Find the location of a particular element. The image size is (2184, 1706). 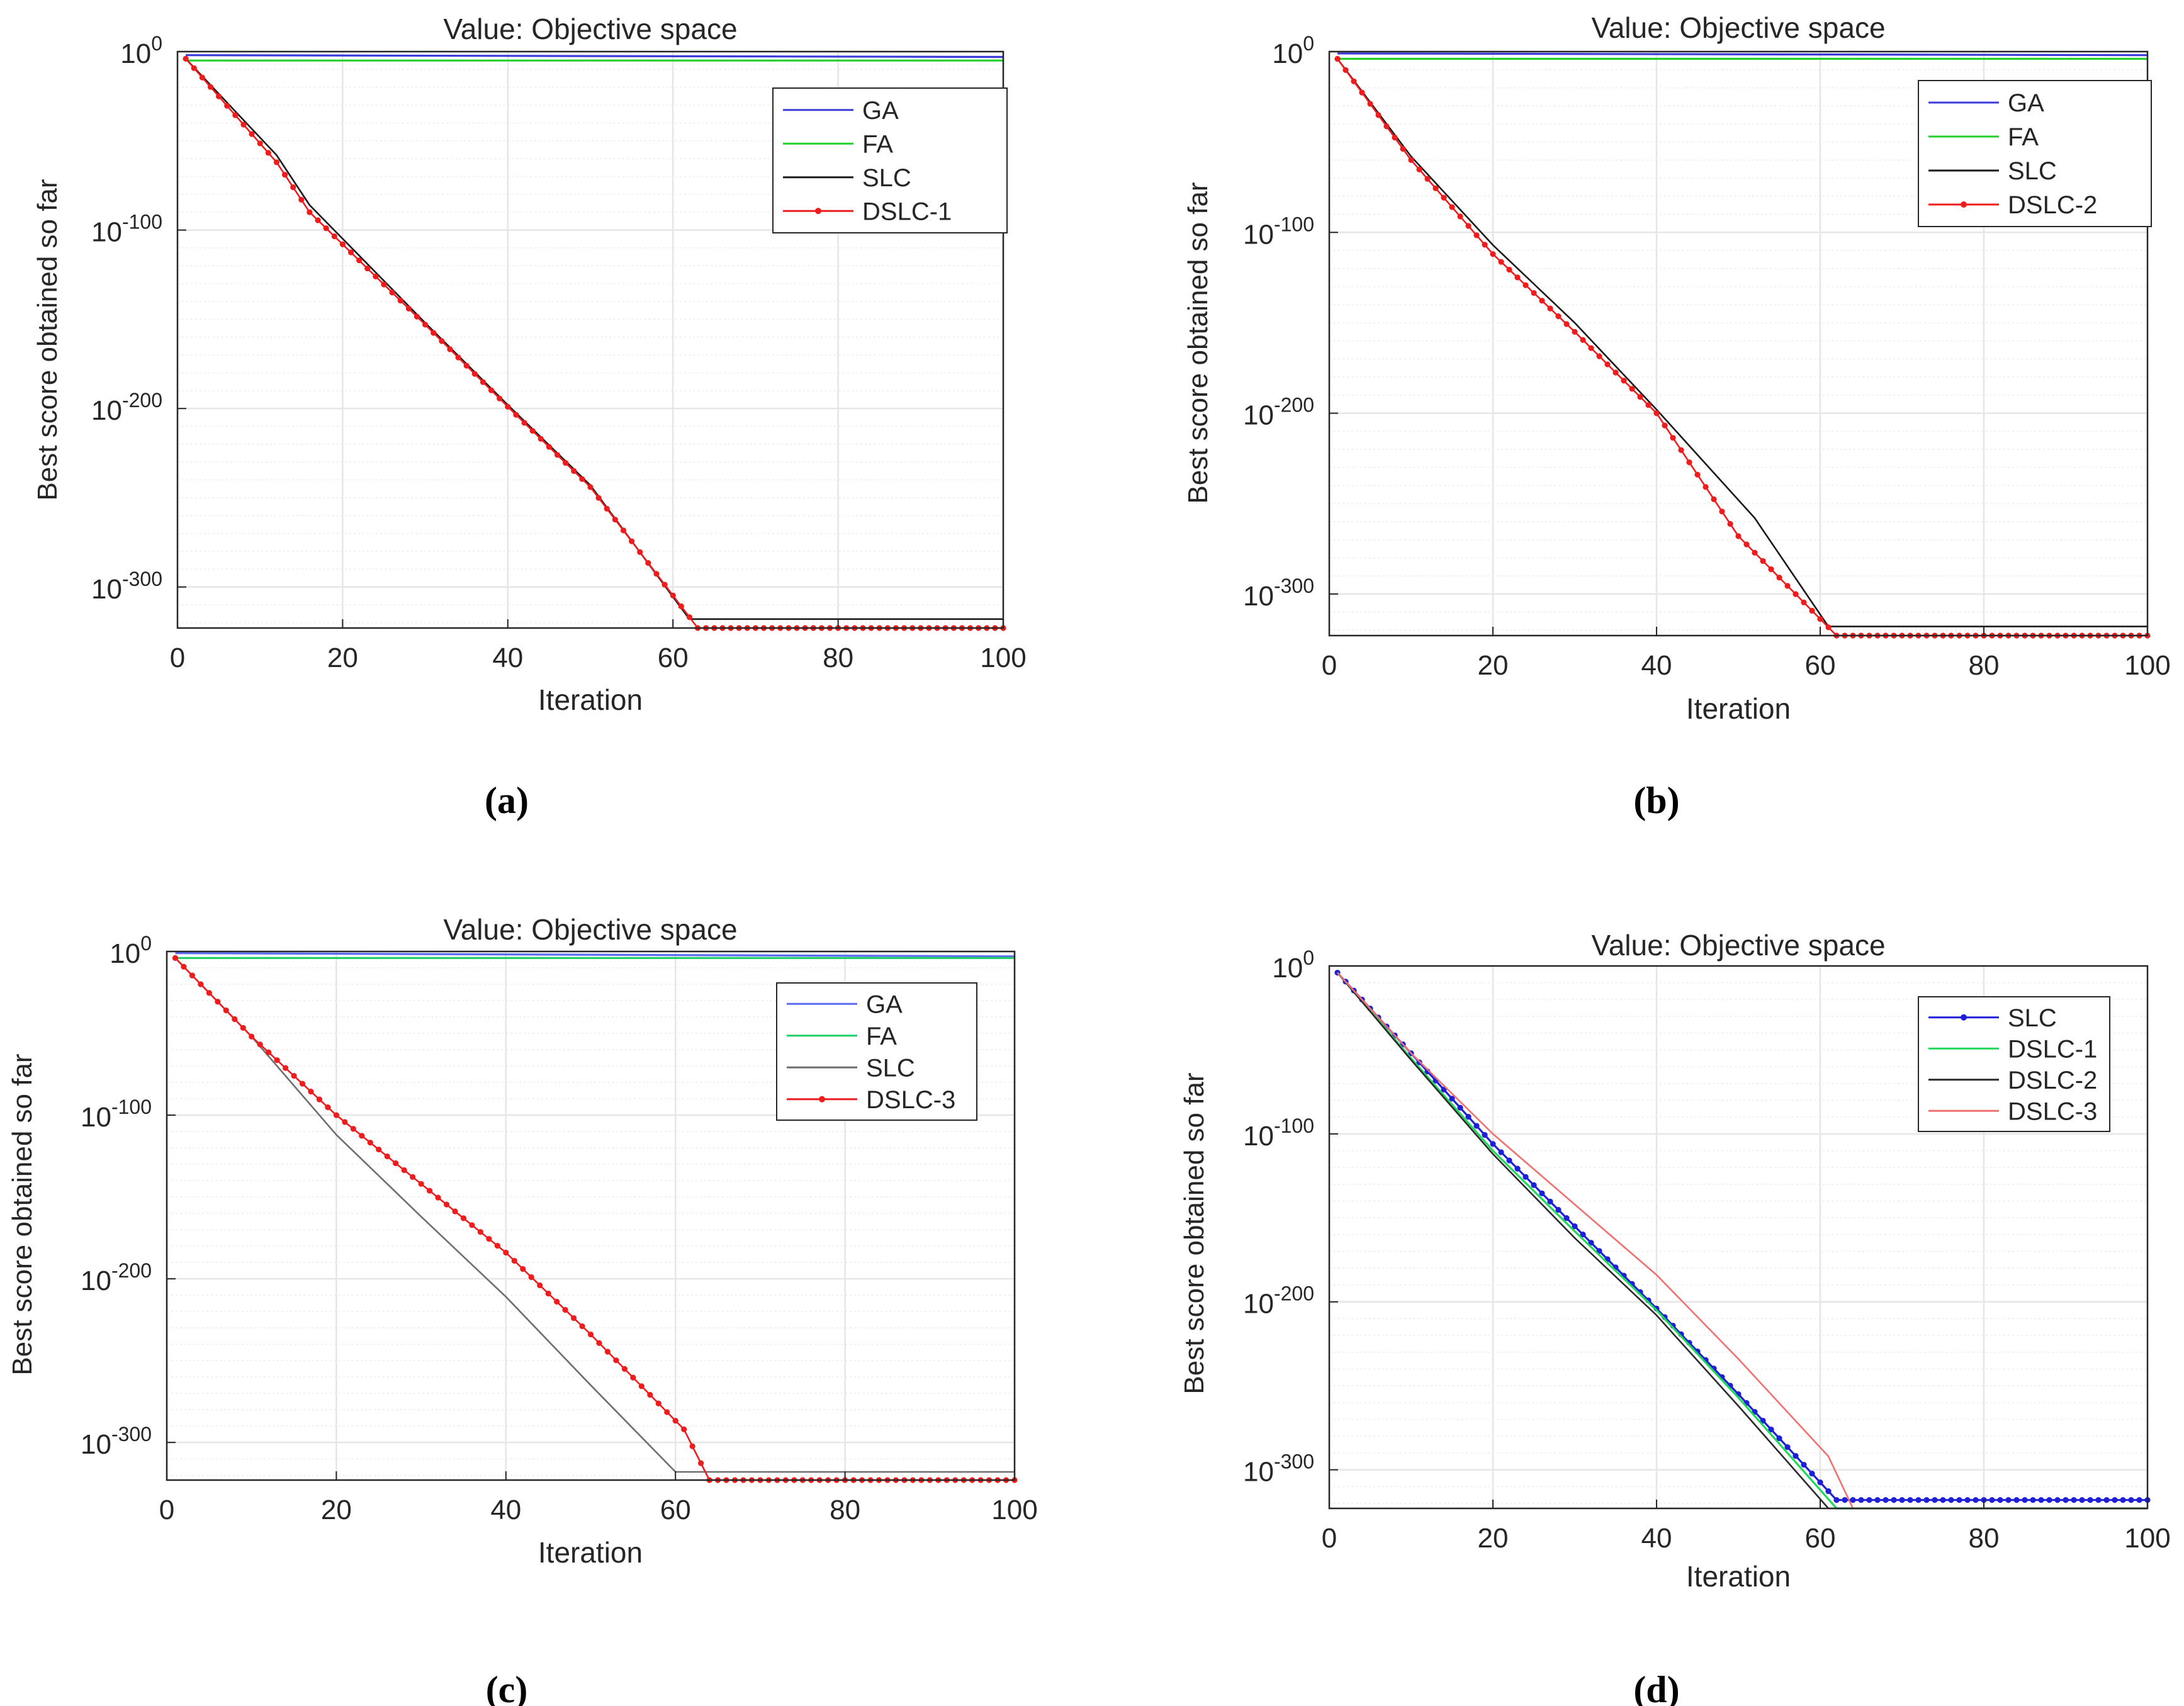

panel-caption: (a) is located at coordinates (507, 801).